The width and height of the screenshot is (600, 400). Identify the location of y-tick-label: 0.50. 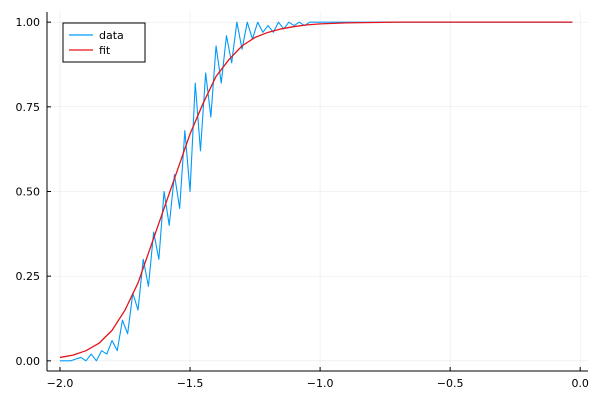
(28, 192).